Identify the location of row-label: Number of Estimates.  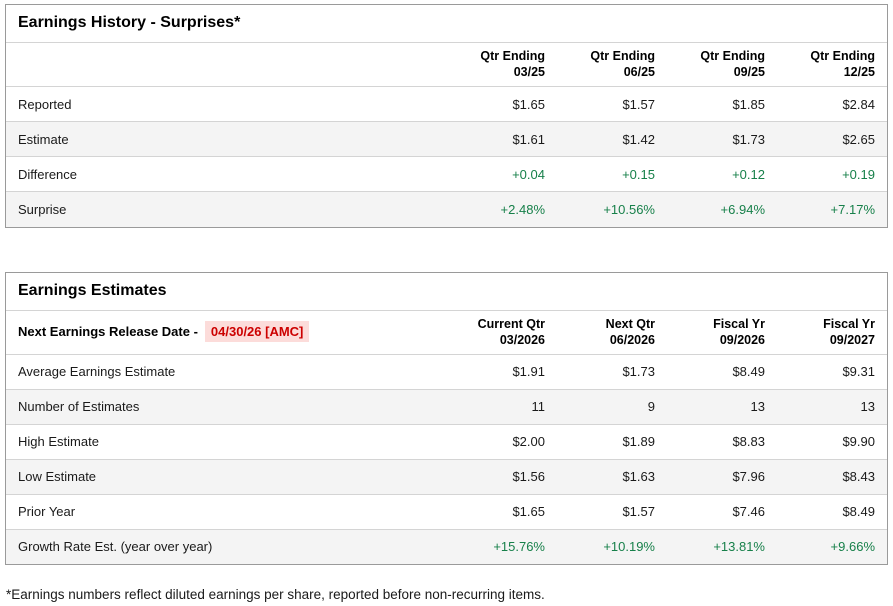
(226, 407).